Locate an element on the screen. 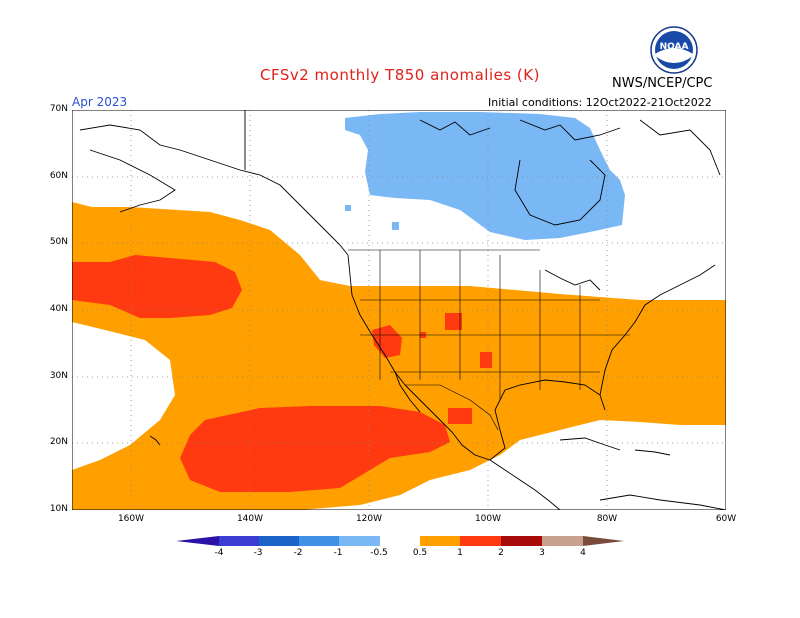 The width and height of the screenshot is (800, 618). colorbar-label: 3 is located at coordinates (542, 553).